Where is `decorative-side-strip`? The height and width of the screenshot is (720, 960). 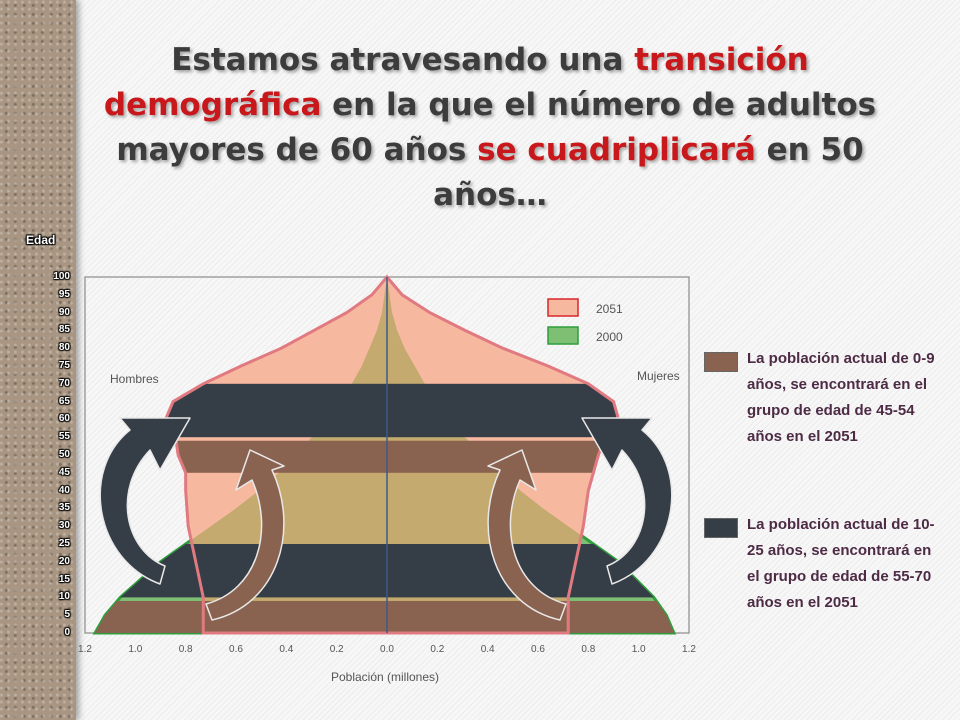
decorative-side-strip is located at coordinates (38, 360).